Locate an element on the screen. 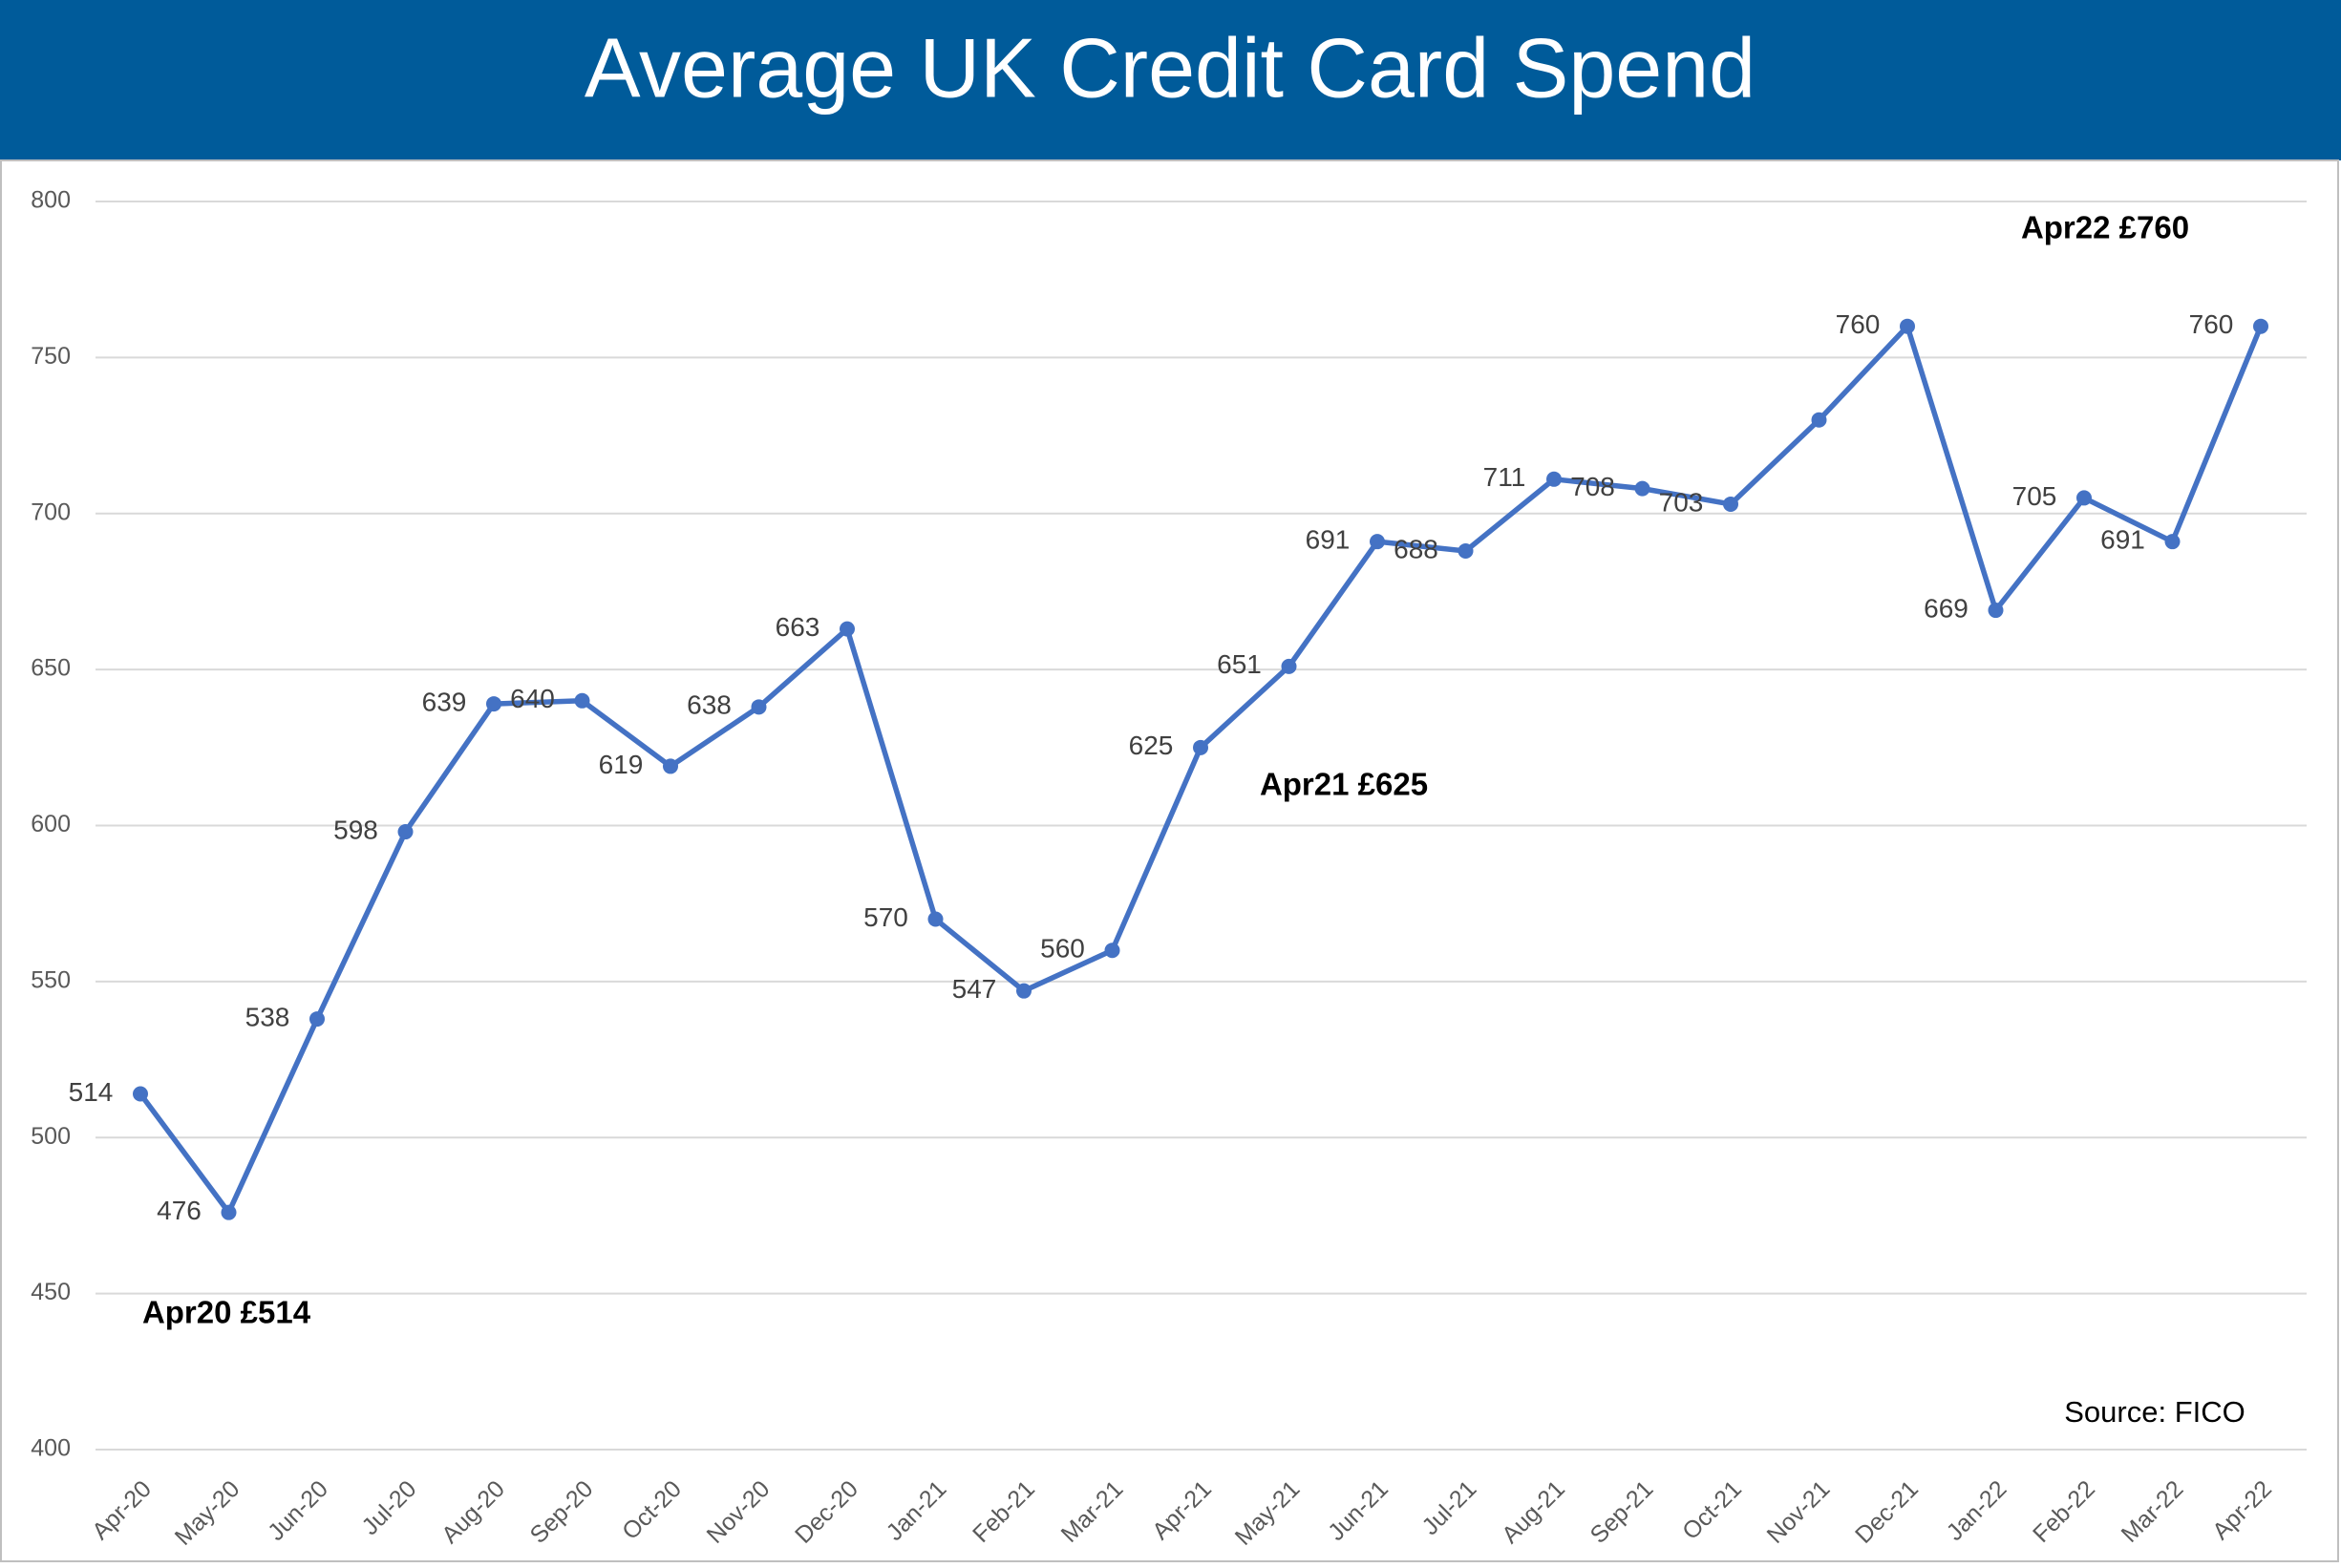 The height and width of the screenshot is (1568, 2341). data-label: 640 is located at coordinates (532, 698).